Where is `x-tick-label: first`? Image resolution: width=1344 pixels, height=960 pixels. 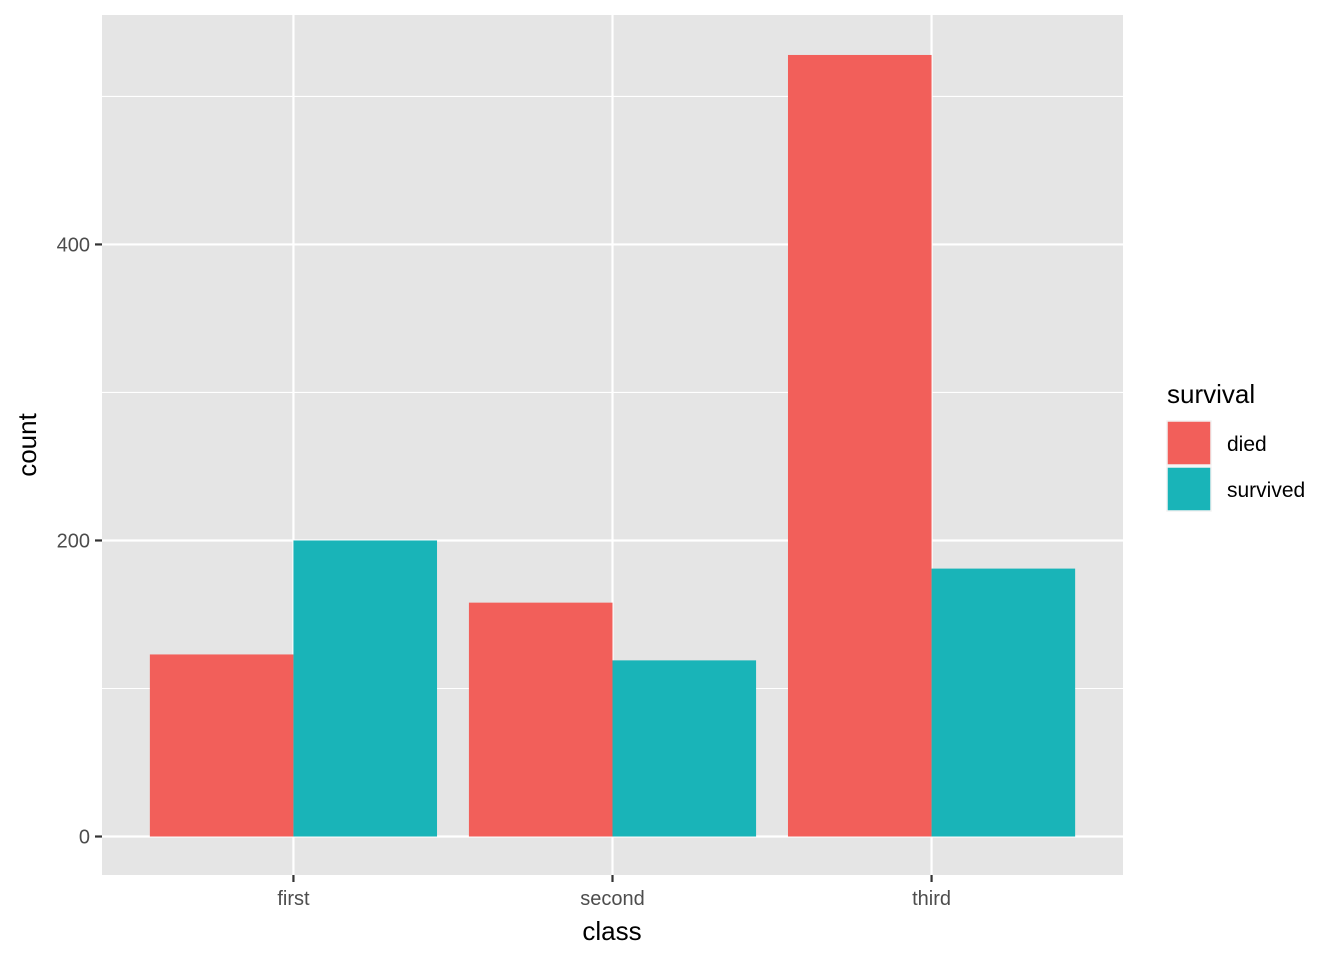
x-tick-label: first is located at coordinates (293, 899).